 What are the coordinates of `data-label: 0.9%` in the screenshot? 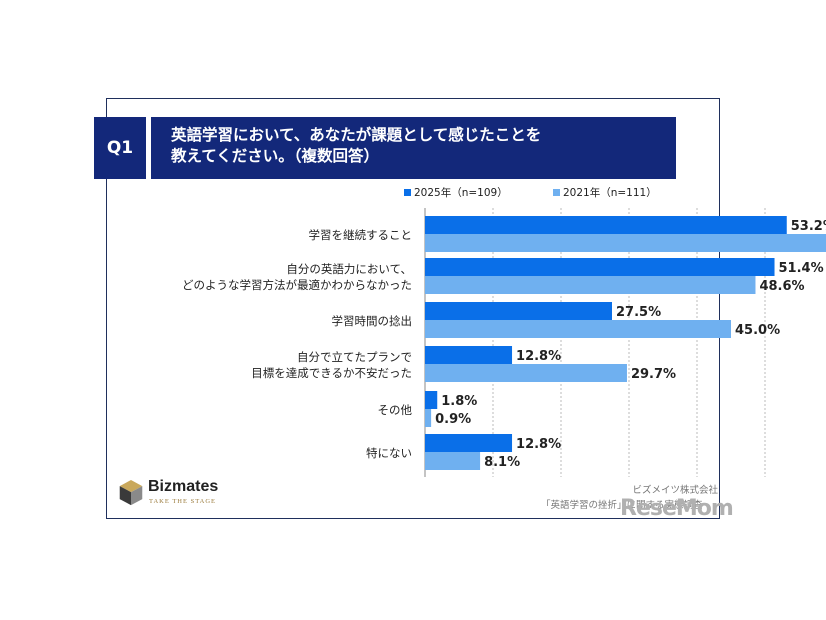 It's located at (453, 419).